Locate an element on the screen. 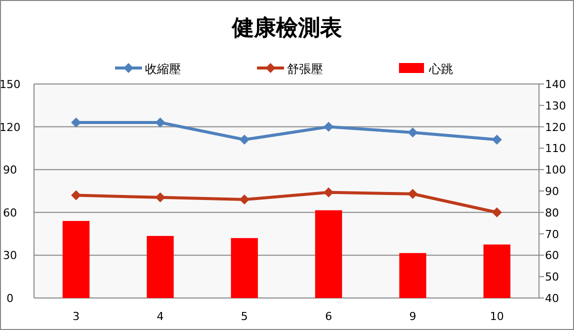 The height and width of the screenshot is (330, 574). y2-tick-label: 90 is located at coordinates (552, 191).